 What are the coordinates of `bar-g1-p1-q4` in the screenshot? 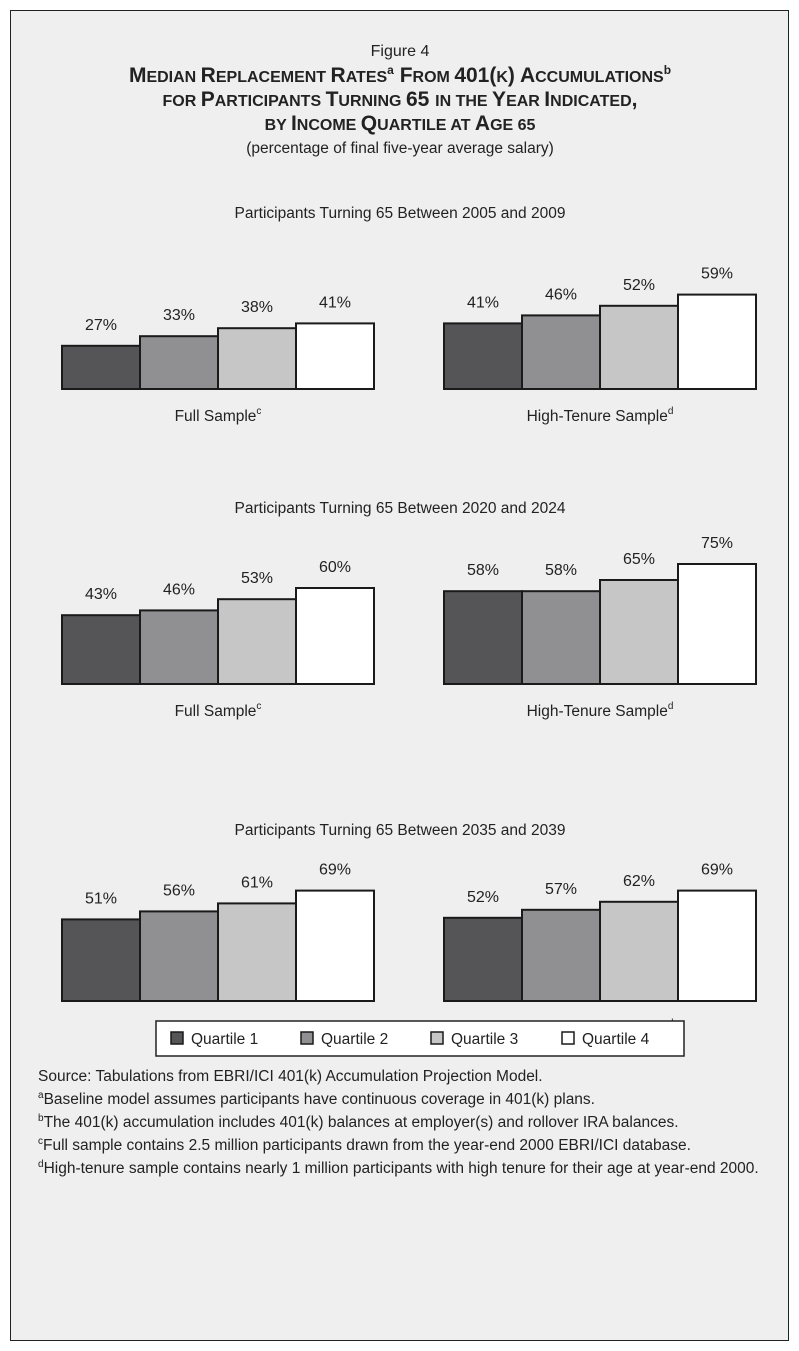 It's located at (335, 356).